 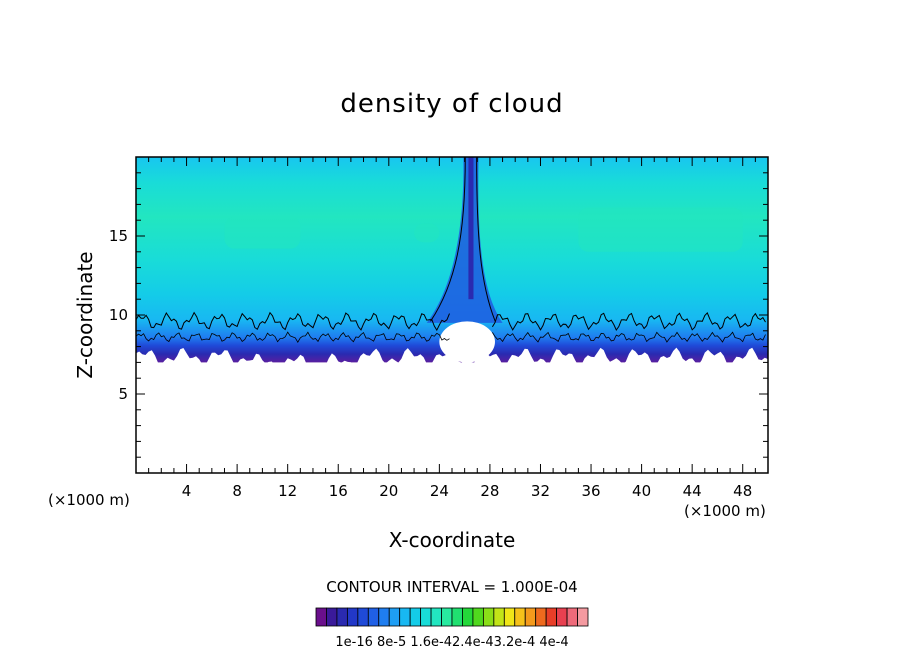 What do you see at coordinates (187, 491) in the screenshot?
I see `x-tick-label: 4` at bounding box center [187, 491].